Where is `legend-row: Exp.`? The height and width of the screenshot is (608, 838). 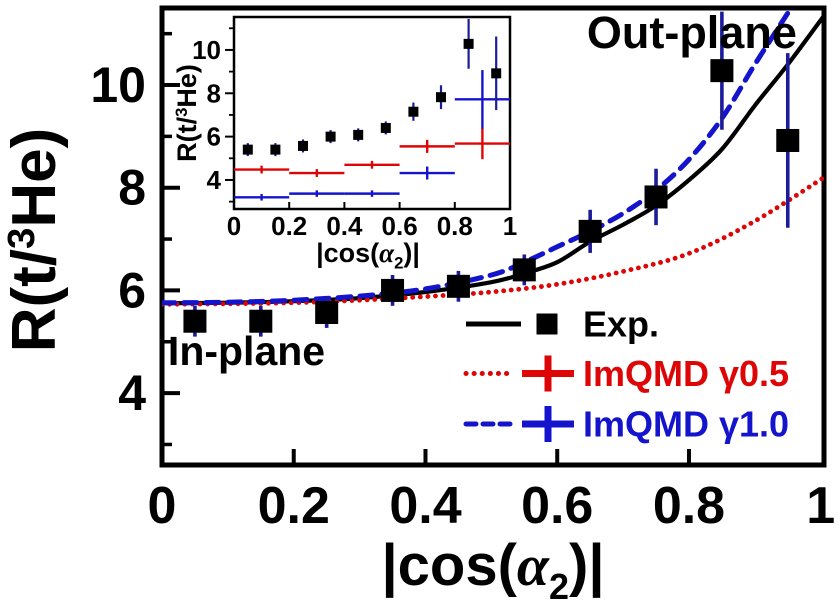
legend-row: Exp. is located at coordinates (562, 324).